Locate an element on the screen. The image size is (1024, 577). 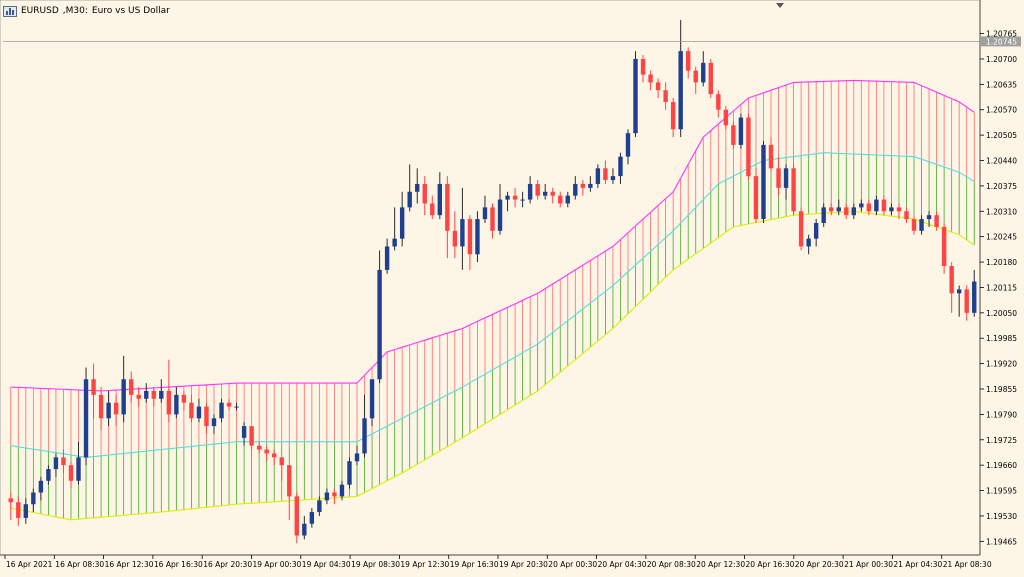
chart-window-icon is located at coordinates (10, 11).